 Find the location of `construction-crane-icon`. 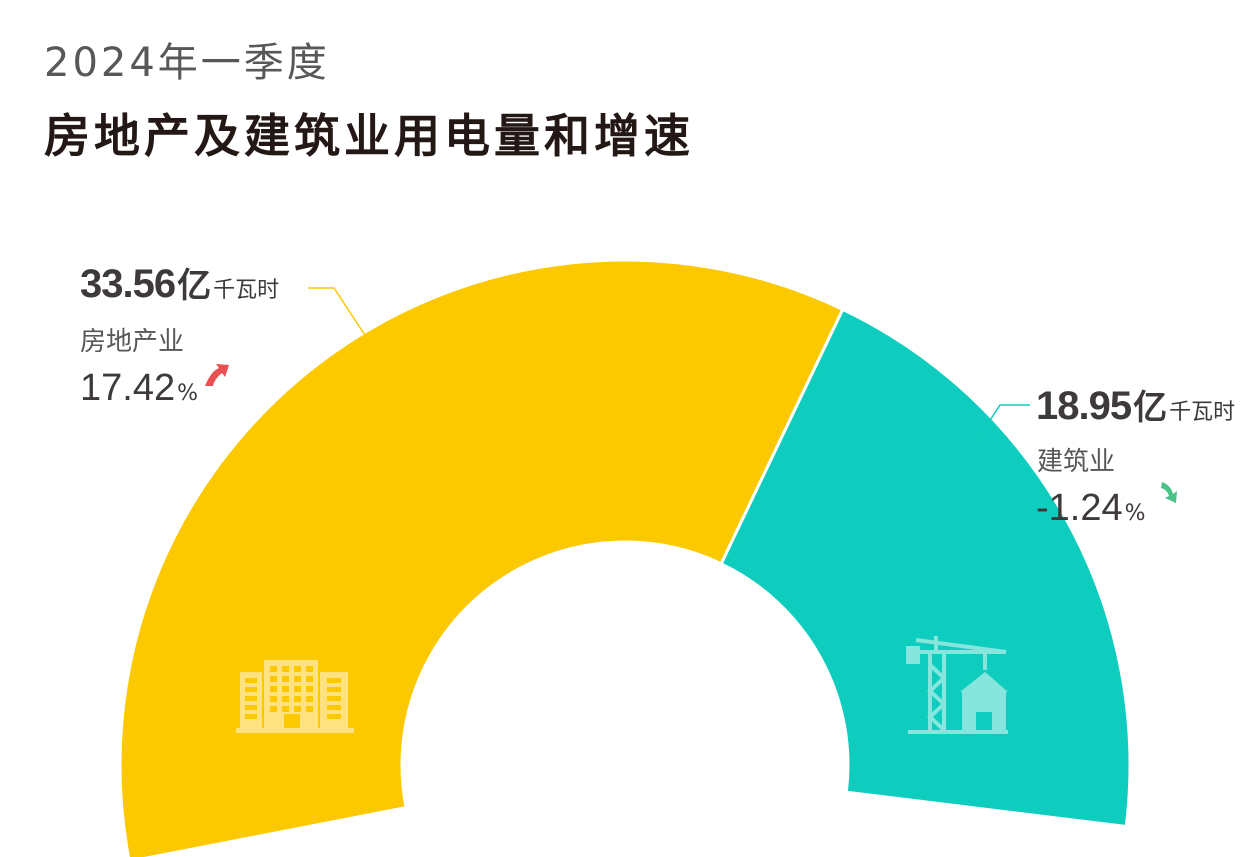

construction-crane-icon is located at coordinates (958, 685).